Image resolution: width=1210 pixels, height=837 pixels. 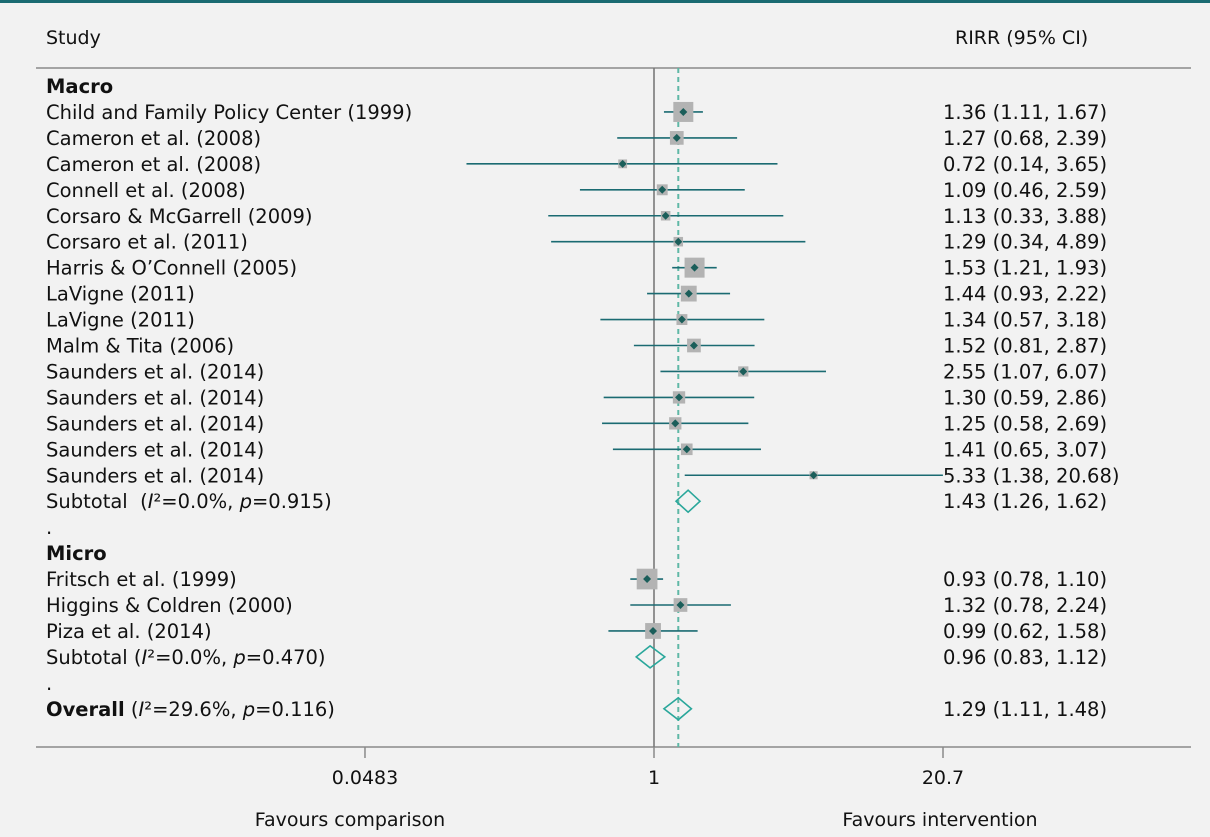 I want to click on estimate-text: 1.41 (0.65, 3.07), so click(x=1025, y=449).